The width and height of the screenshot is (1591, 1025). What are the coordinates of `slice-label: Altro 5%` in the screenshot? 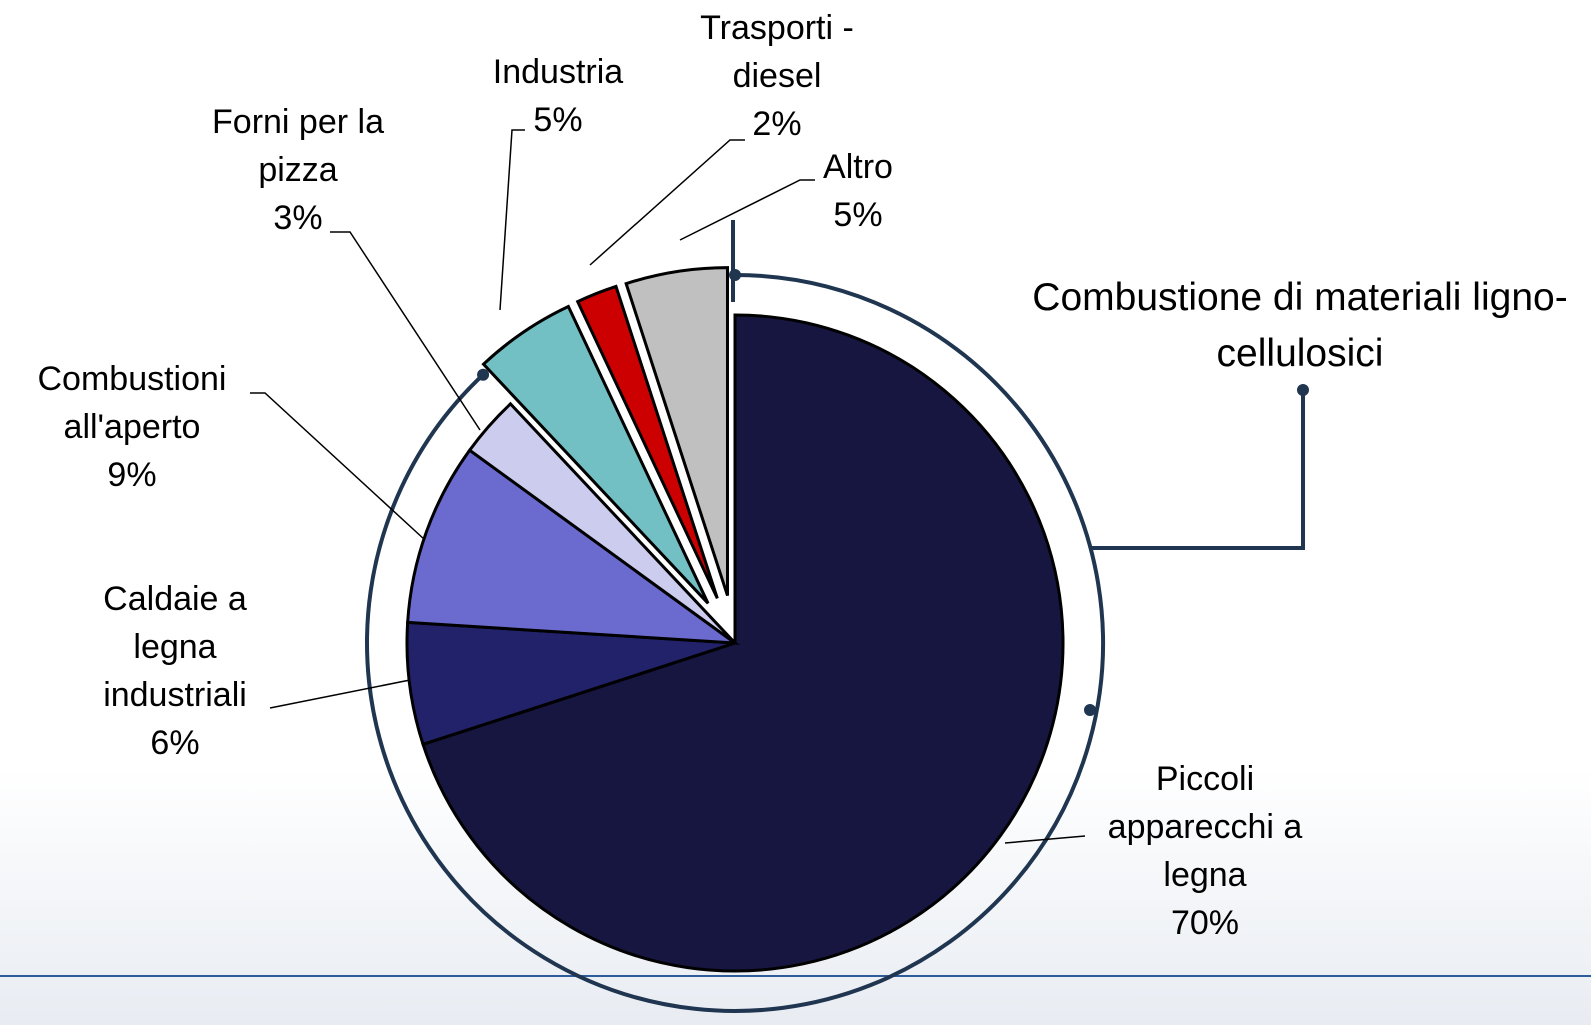 It's located at (858, 191).